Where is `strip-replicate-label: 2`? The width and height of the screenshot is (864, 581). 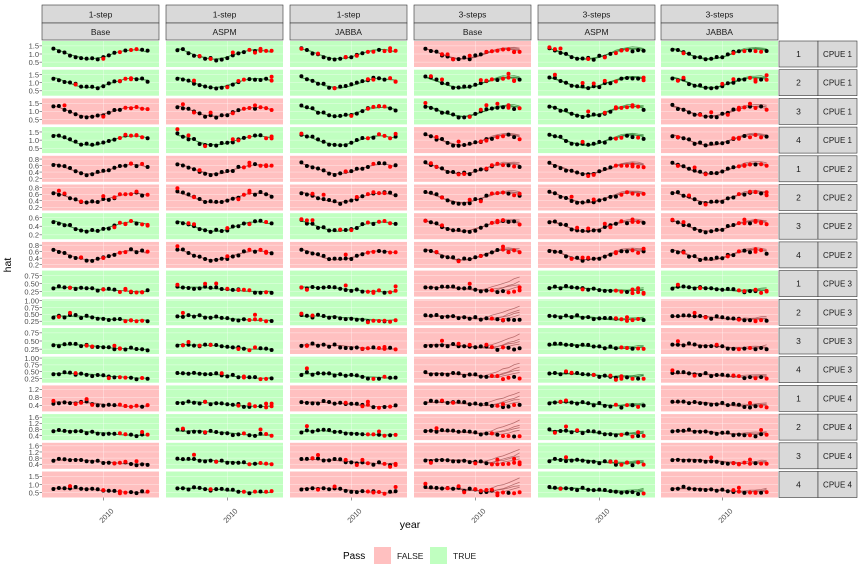
strip-replicate-label: 2 is located at coordinates (798, 312).